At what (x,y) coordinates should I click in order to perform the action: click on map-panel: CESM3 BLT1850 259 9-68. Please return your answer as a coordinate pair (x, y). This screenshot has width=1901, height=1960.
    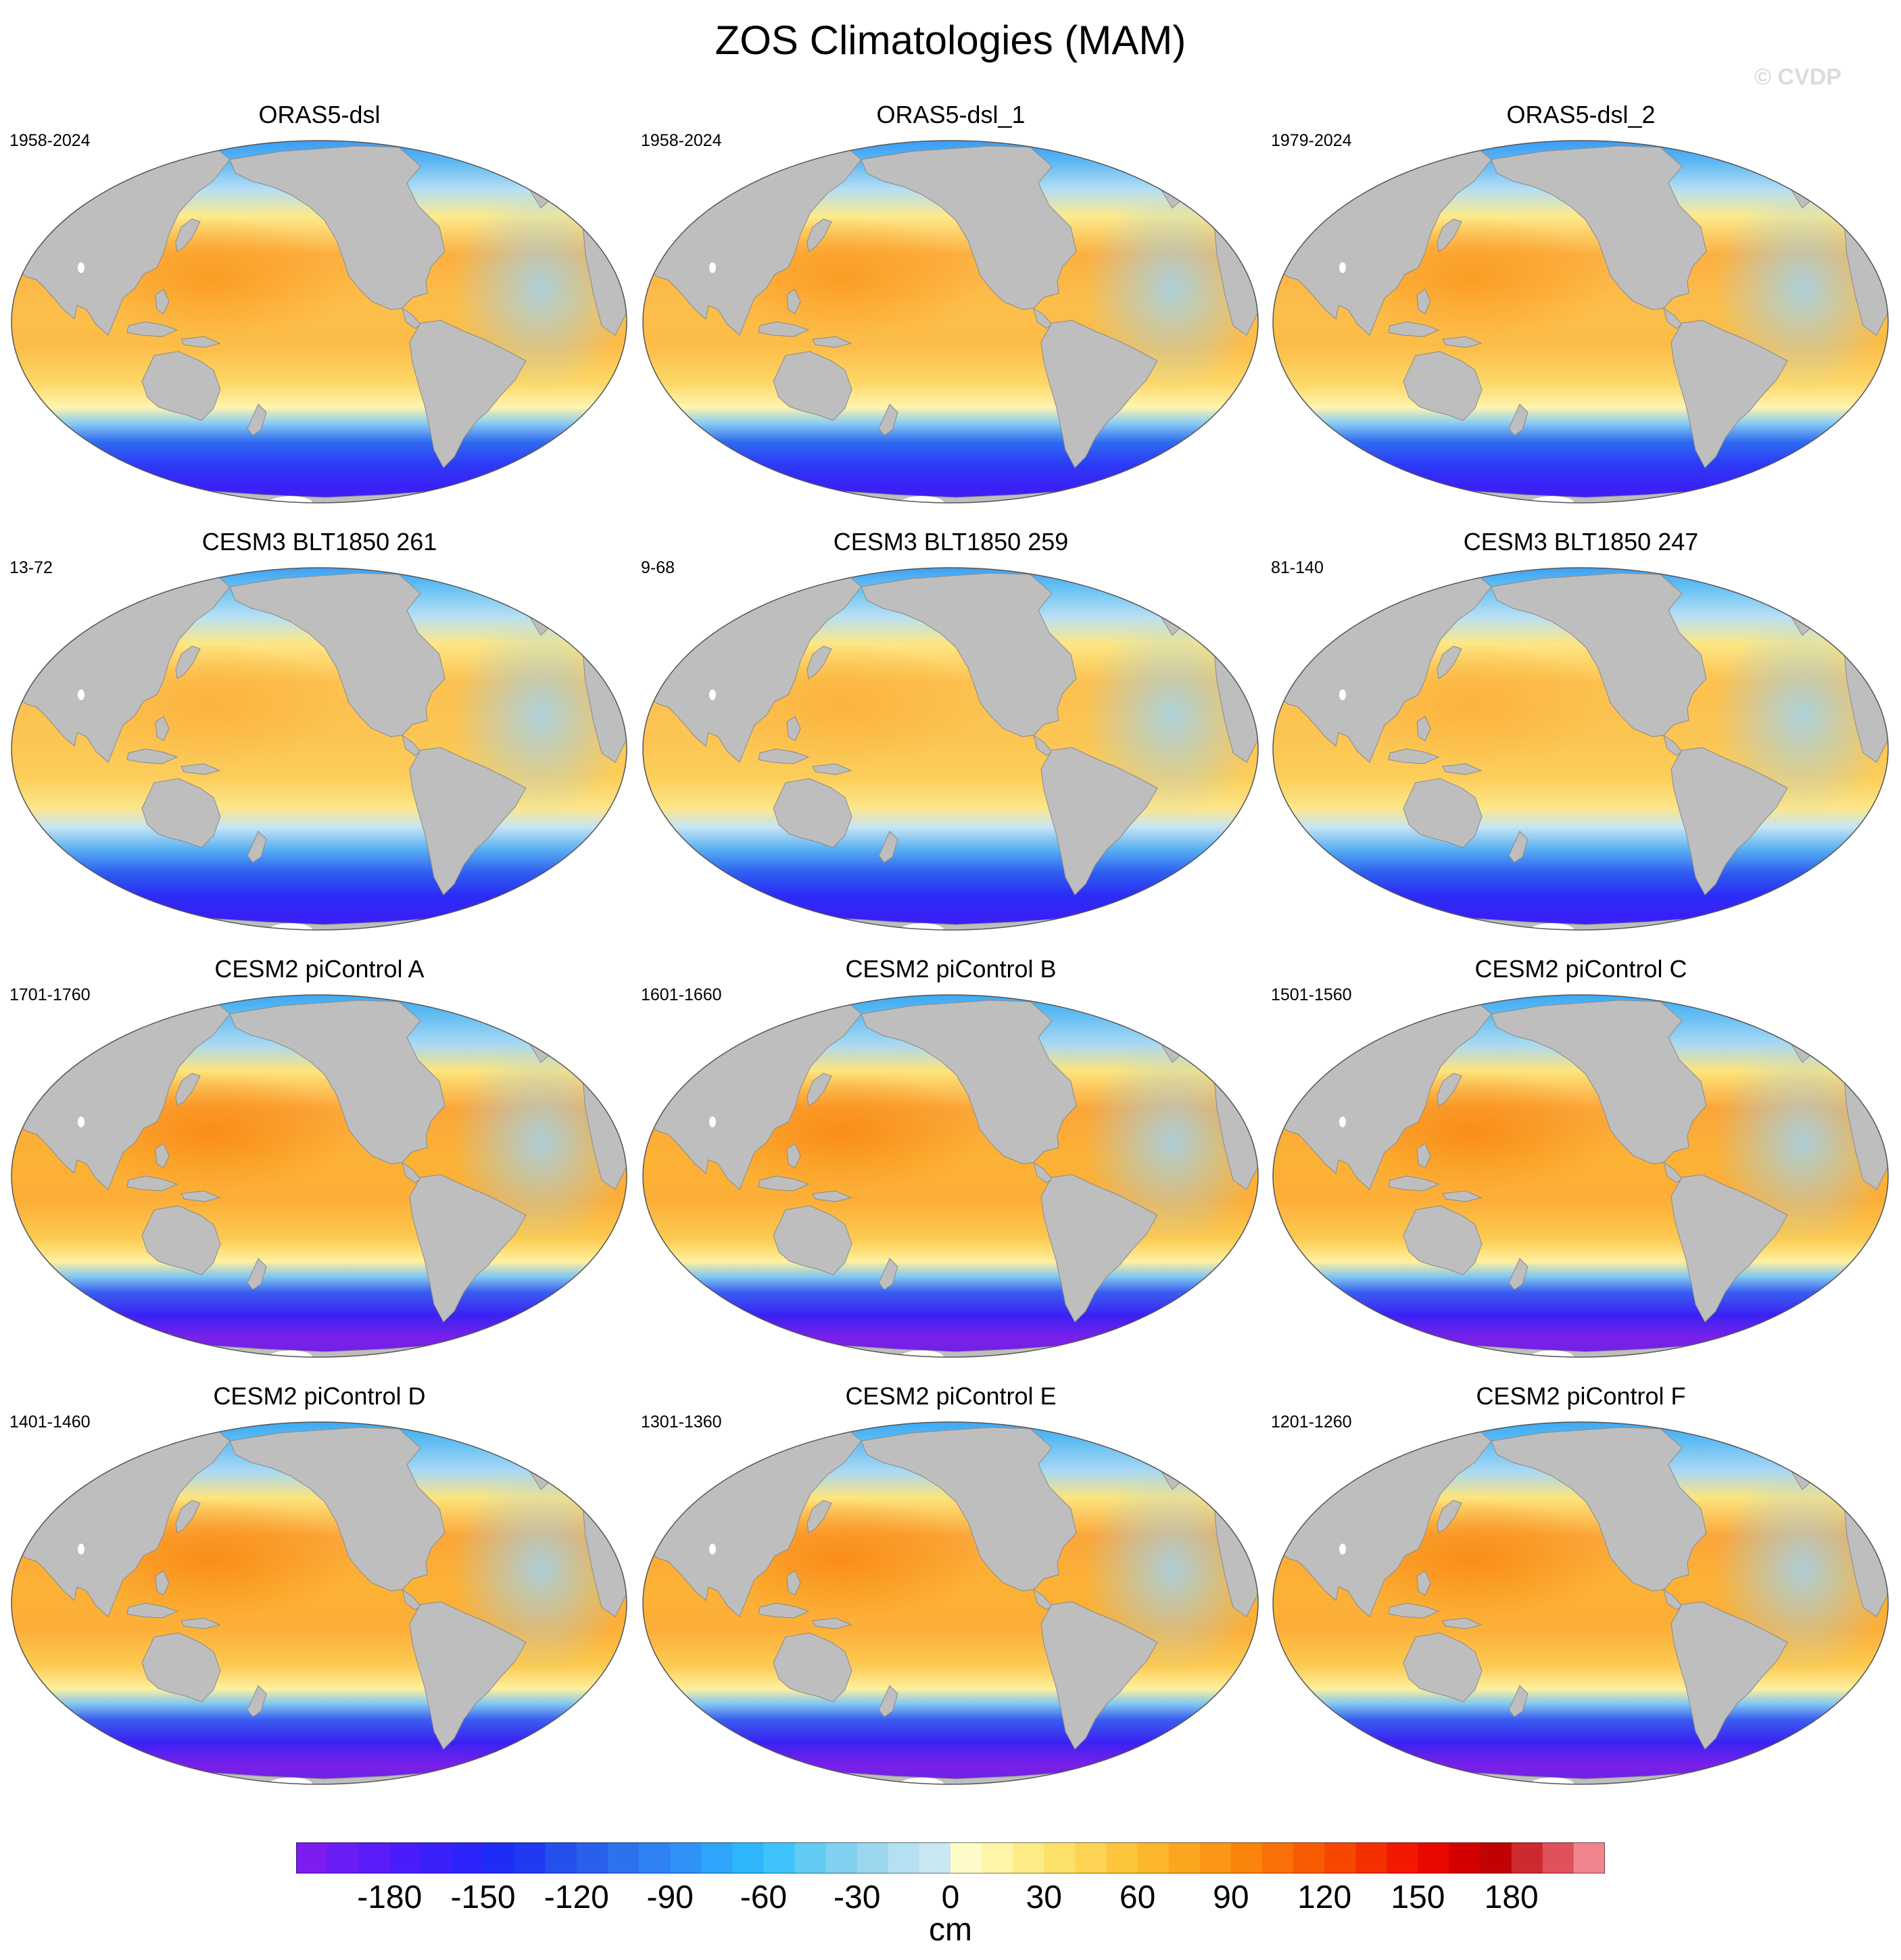
    Looking at the image, I should click on (951, 735).